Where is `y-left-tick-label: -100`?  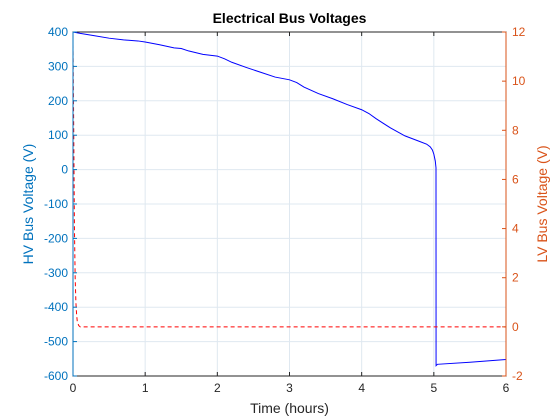 y-left-tick-label: -100 is located at coordinates (56, 204).